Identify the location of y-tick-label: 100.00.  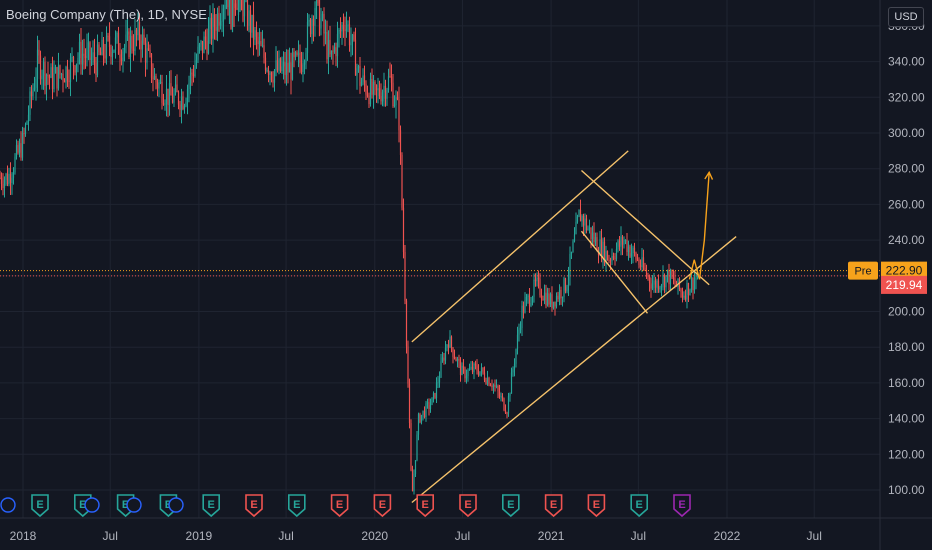
(906, 490).